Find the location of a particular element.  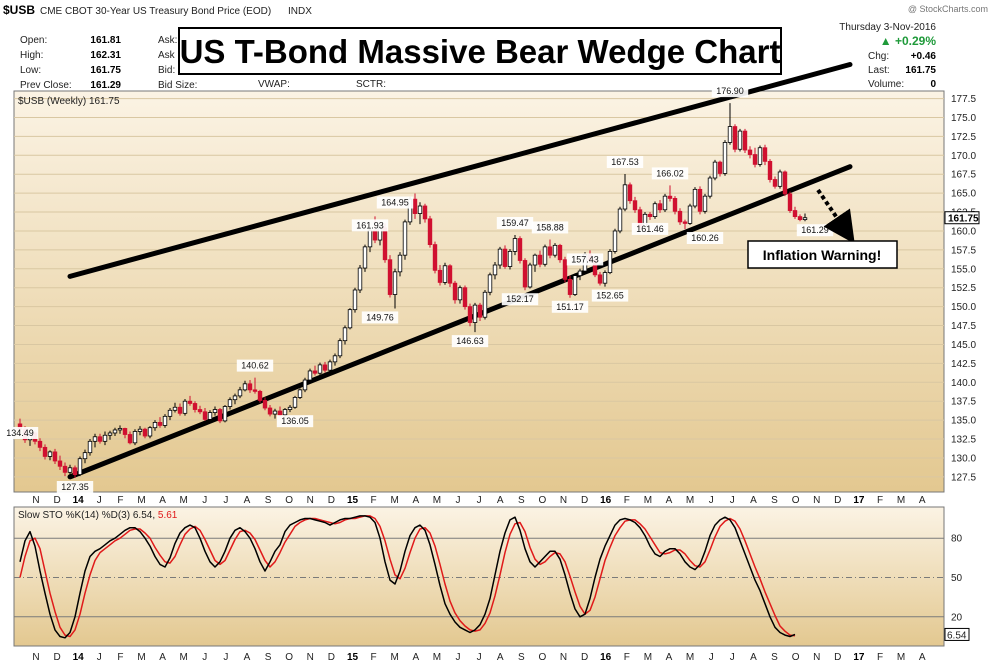

stochastic-series-k is located at coordinates (407, 577).